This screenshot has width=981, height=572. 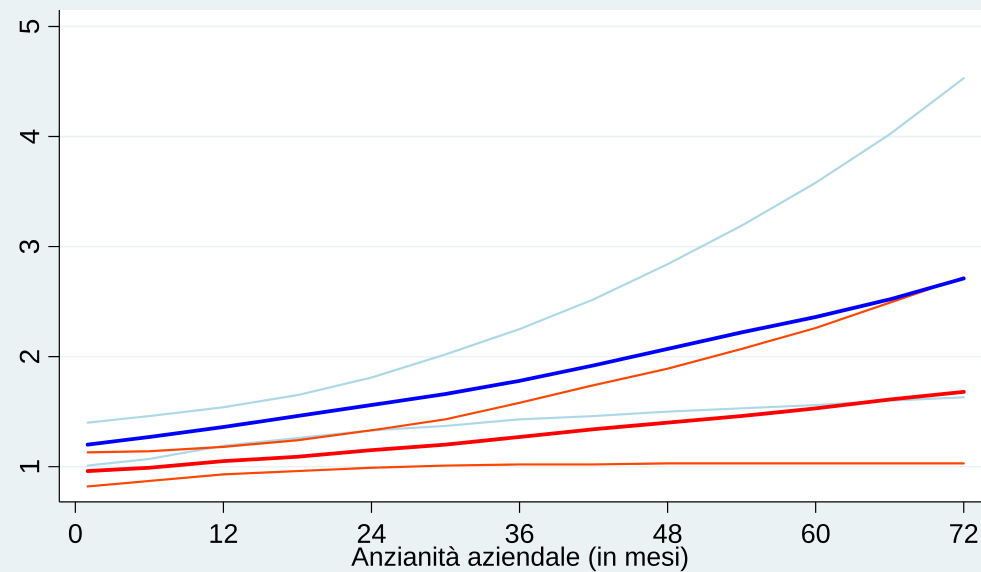 What do you see at coordinates (667, 533) in the screenshot?
I see `x-tick-label: 48` at bounding box center [667, 533].